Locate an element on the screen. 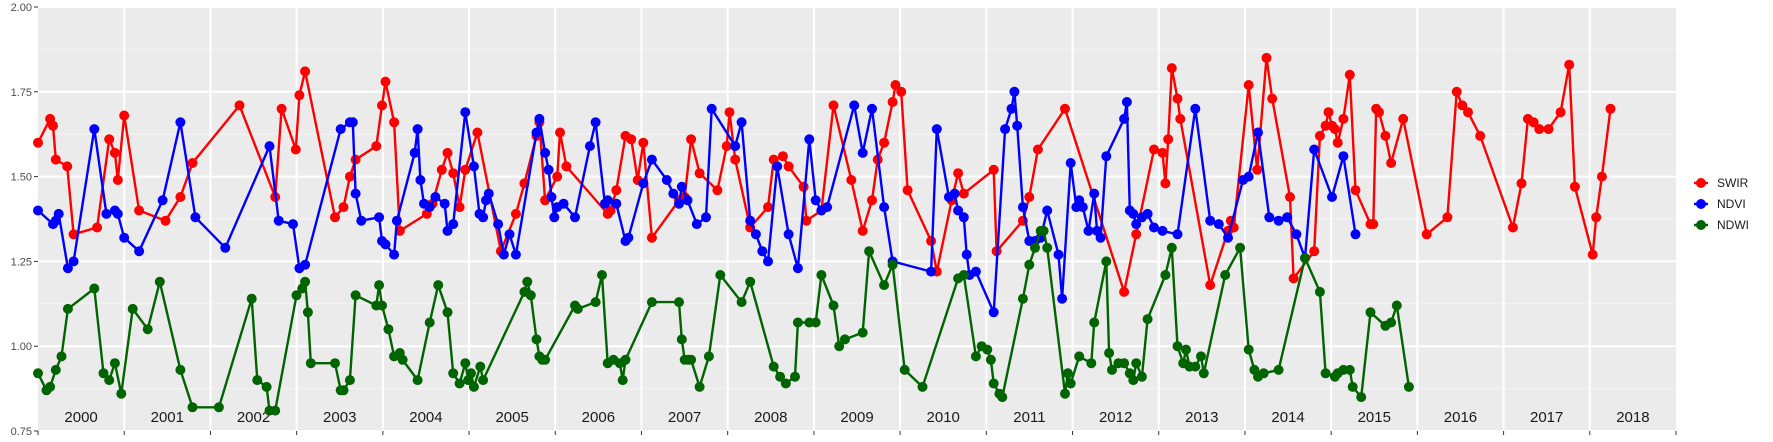  year-label: 2002 is located at coordinates (253, 417).